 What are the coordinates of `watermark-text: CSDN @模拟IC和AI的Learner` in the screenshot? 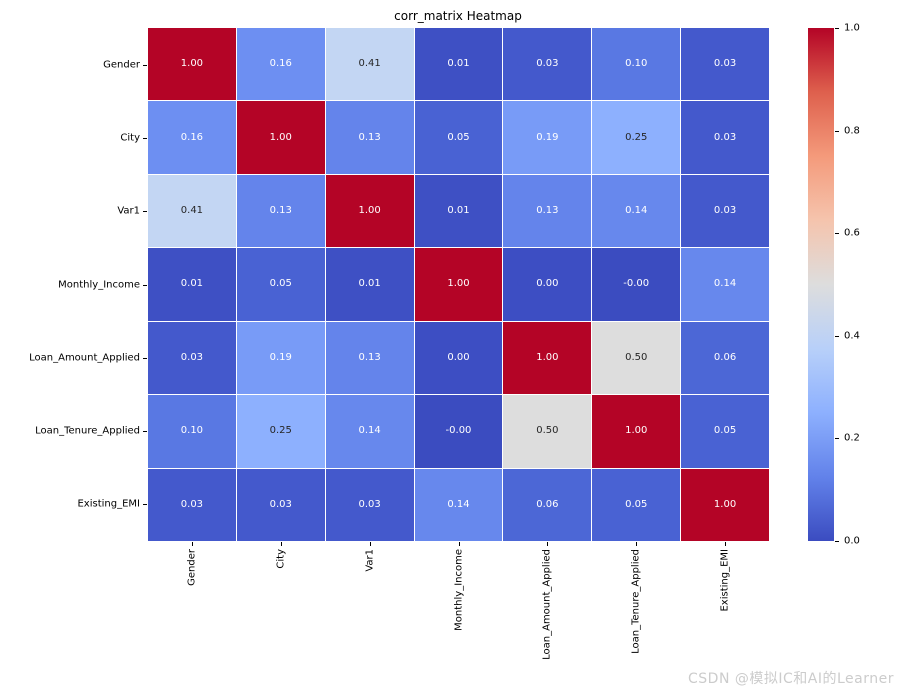 It's located at (791, 679).